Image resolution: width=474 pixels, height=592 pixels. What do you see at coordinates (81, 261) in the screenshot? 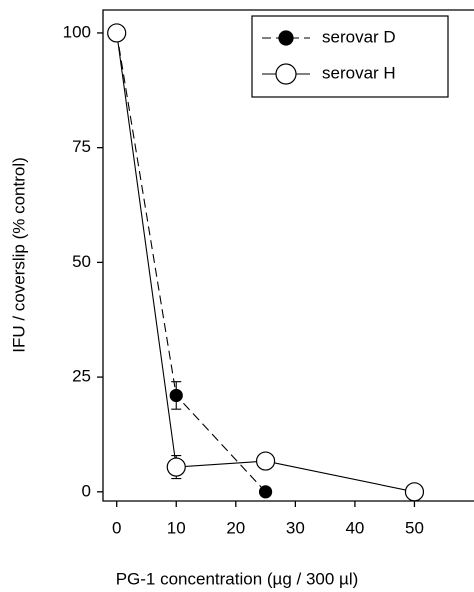
I see `y-tick-label: 50` at bounding box center [81, 261].